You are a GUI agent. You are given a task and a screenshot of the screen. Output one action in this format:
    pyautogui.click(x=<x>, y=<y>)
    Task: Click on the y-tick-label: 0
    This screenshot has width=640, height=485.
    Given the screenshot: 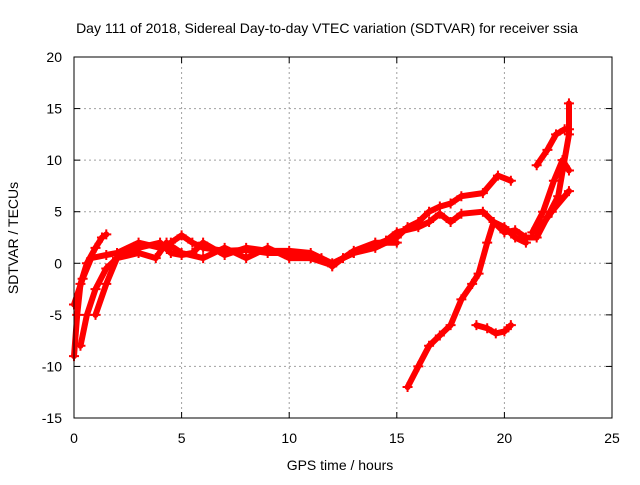 What is the action you would take?
    pyautogui.click(x=58, y=263)
    